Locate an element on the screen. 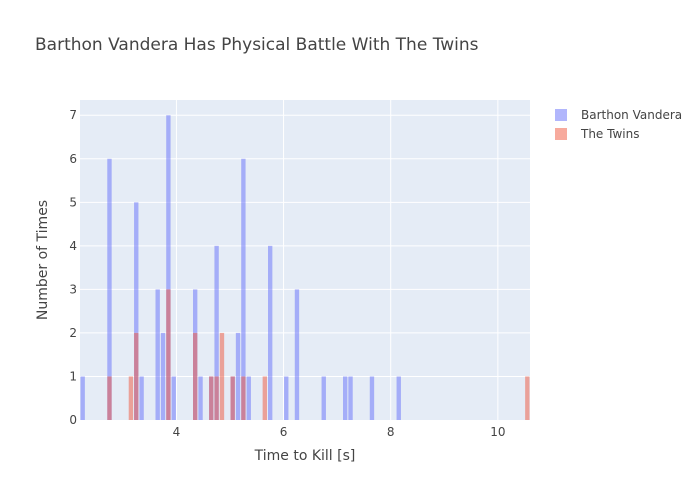 The height and width of the screenshot is (500, 700). x-axis-label: Time to Kill [s] is located at coordinates (305, 456).